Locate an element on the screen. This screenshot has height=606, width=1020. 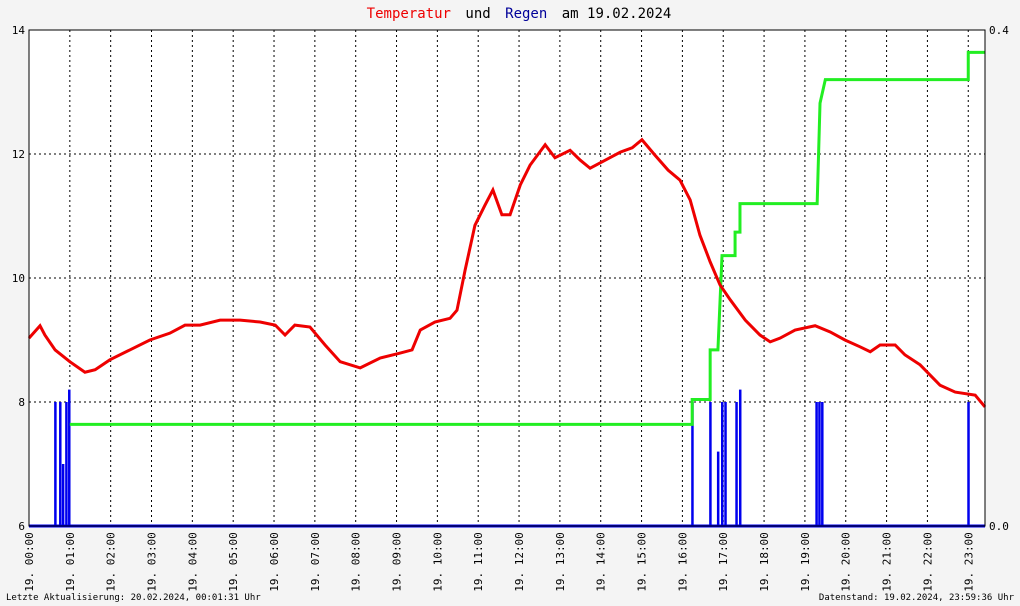
x-tick-label: 19. 09:00 is located at coordinates (397, 562).